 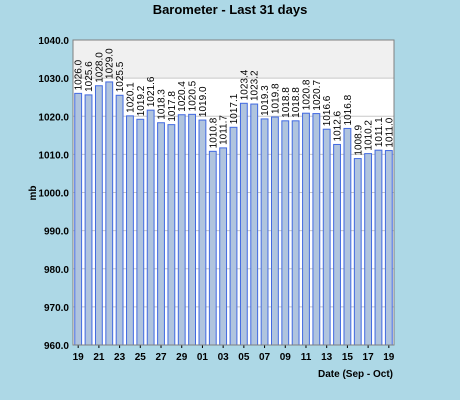 What do you see at coordinates (224, 357) in the screenshot?
I see `x-tick-label: 03` at bounding box center [224, 357].